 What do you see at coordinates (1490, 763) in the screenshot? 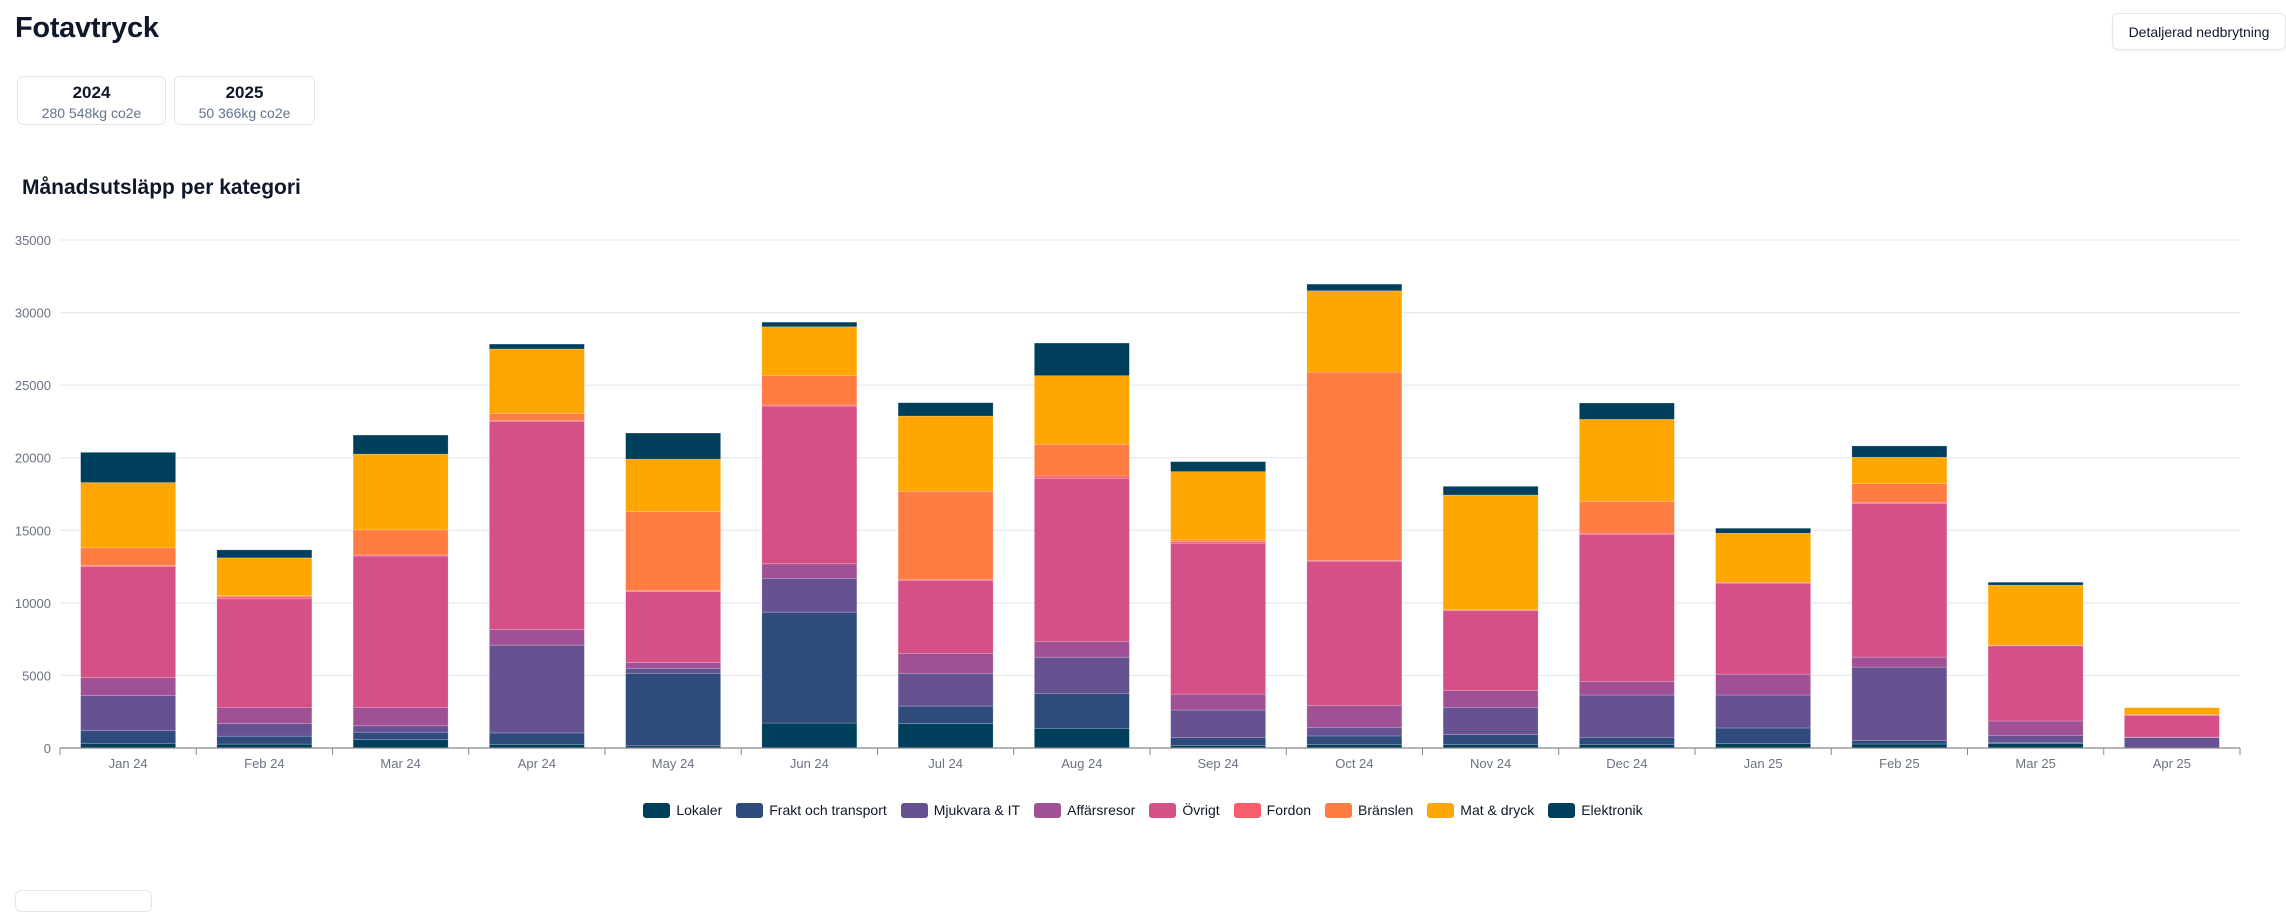
I see `x-tick-label: Nov 24` at bounding box center [1490, 763].